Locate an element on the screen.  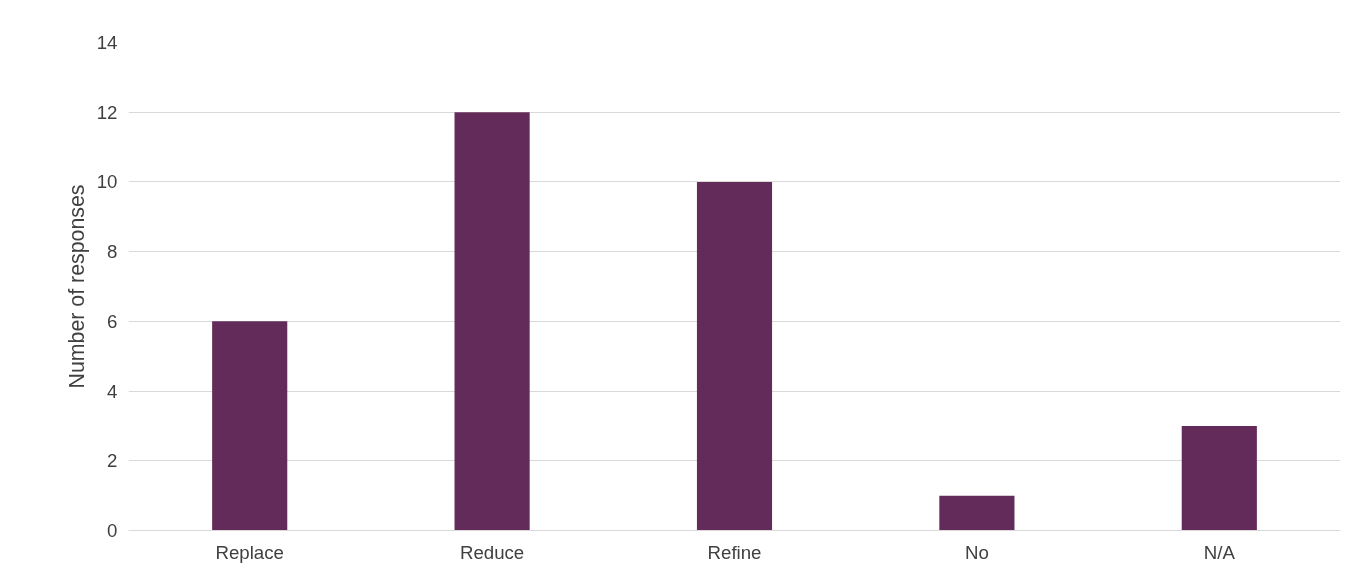
y-tick-label: 8 is located at coordinates (112, 252).